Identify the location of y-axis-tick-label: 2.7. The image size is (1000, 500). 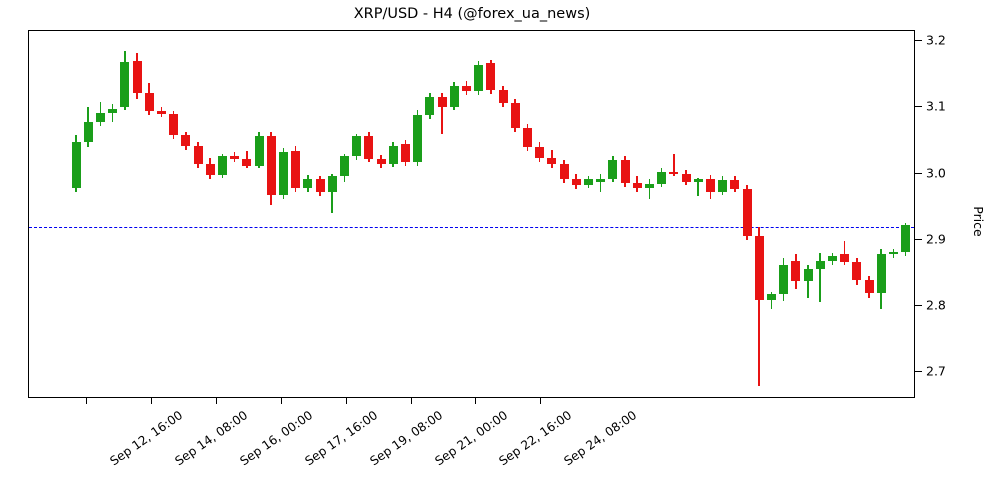
(936, 371).